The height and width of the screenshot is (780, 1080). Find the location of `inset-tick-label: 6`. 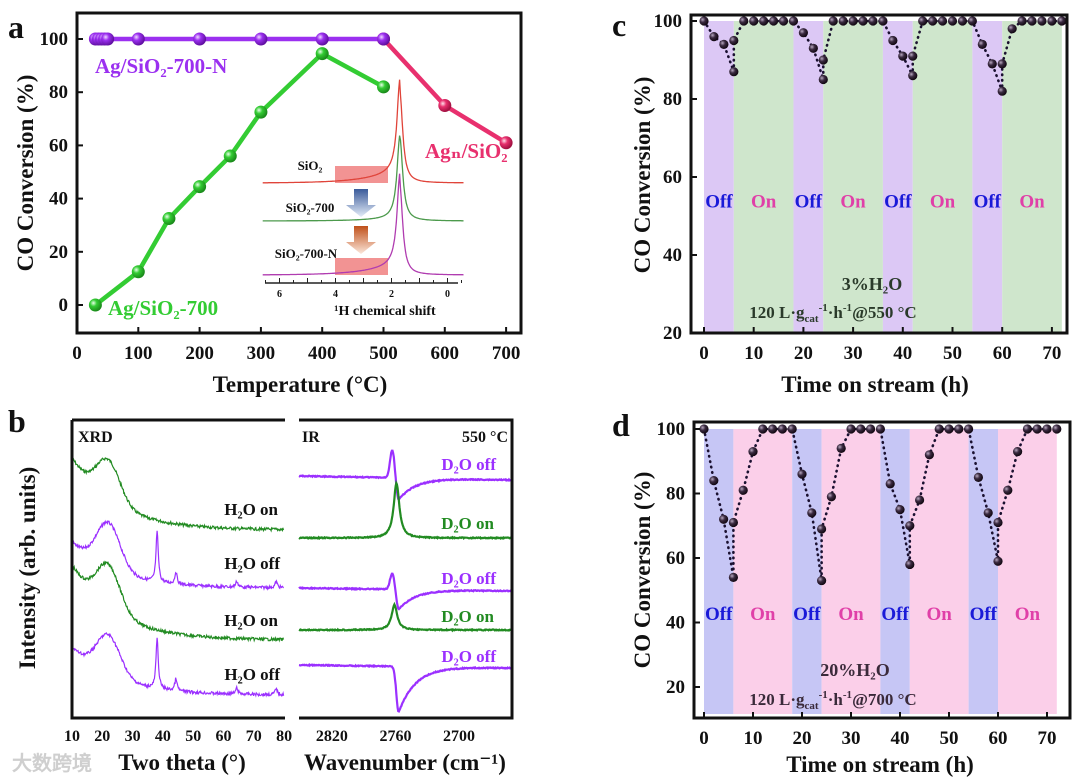

inset-tick-label: 6 is located at coordinates (279, 294).